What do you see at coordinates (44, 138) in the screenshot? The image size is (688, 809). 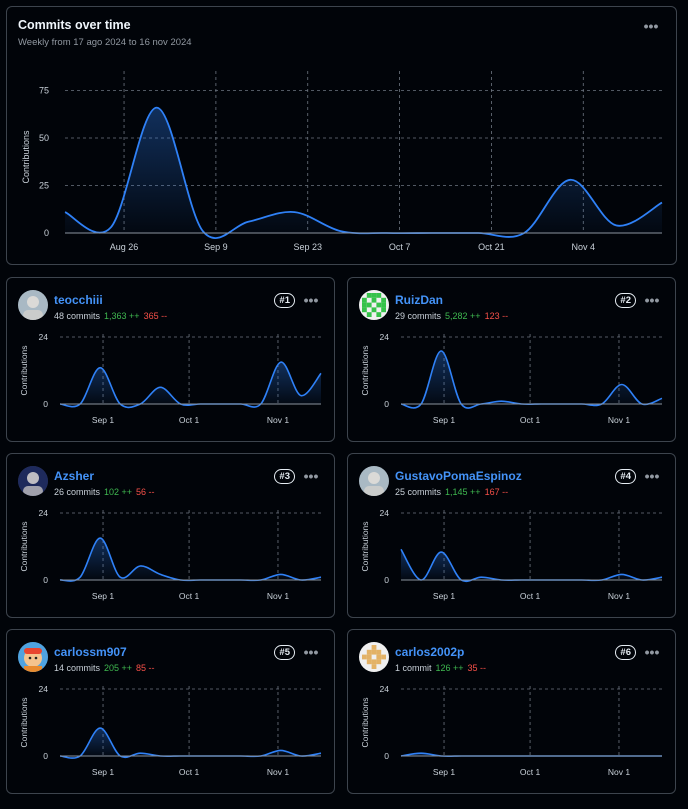 I see `y-tick-label: 50` at bounding box center [44, 138].